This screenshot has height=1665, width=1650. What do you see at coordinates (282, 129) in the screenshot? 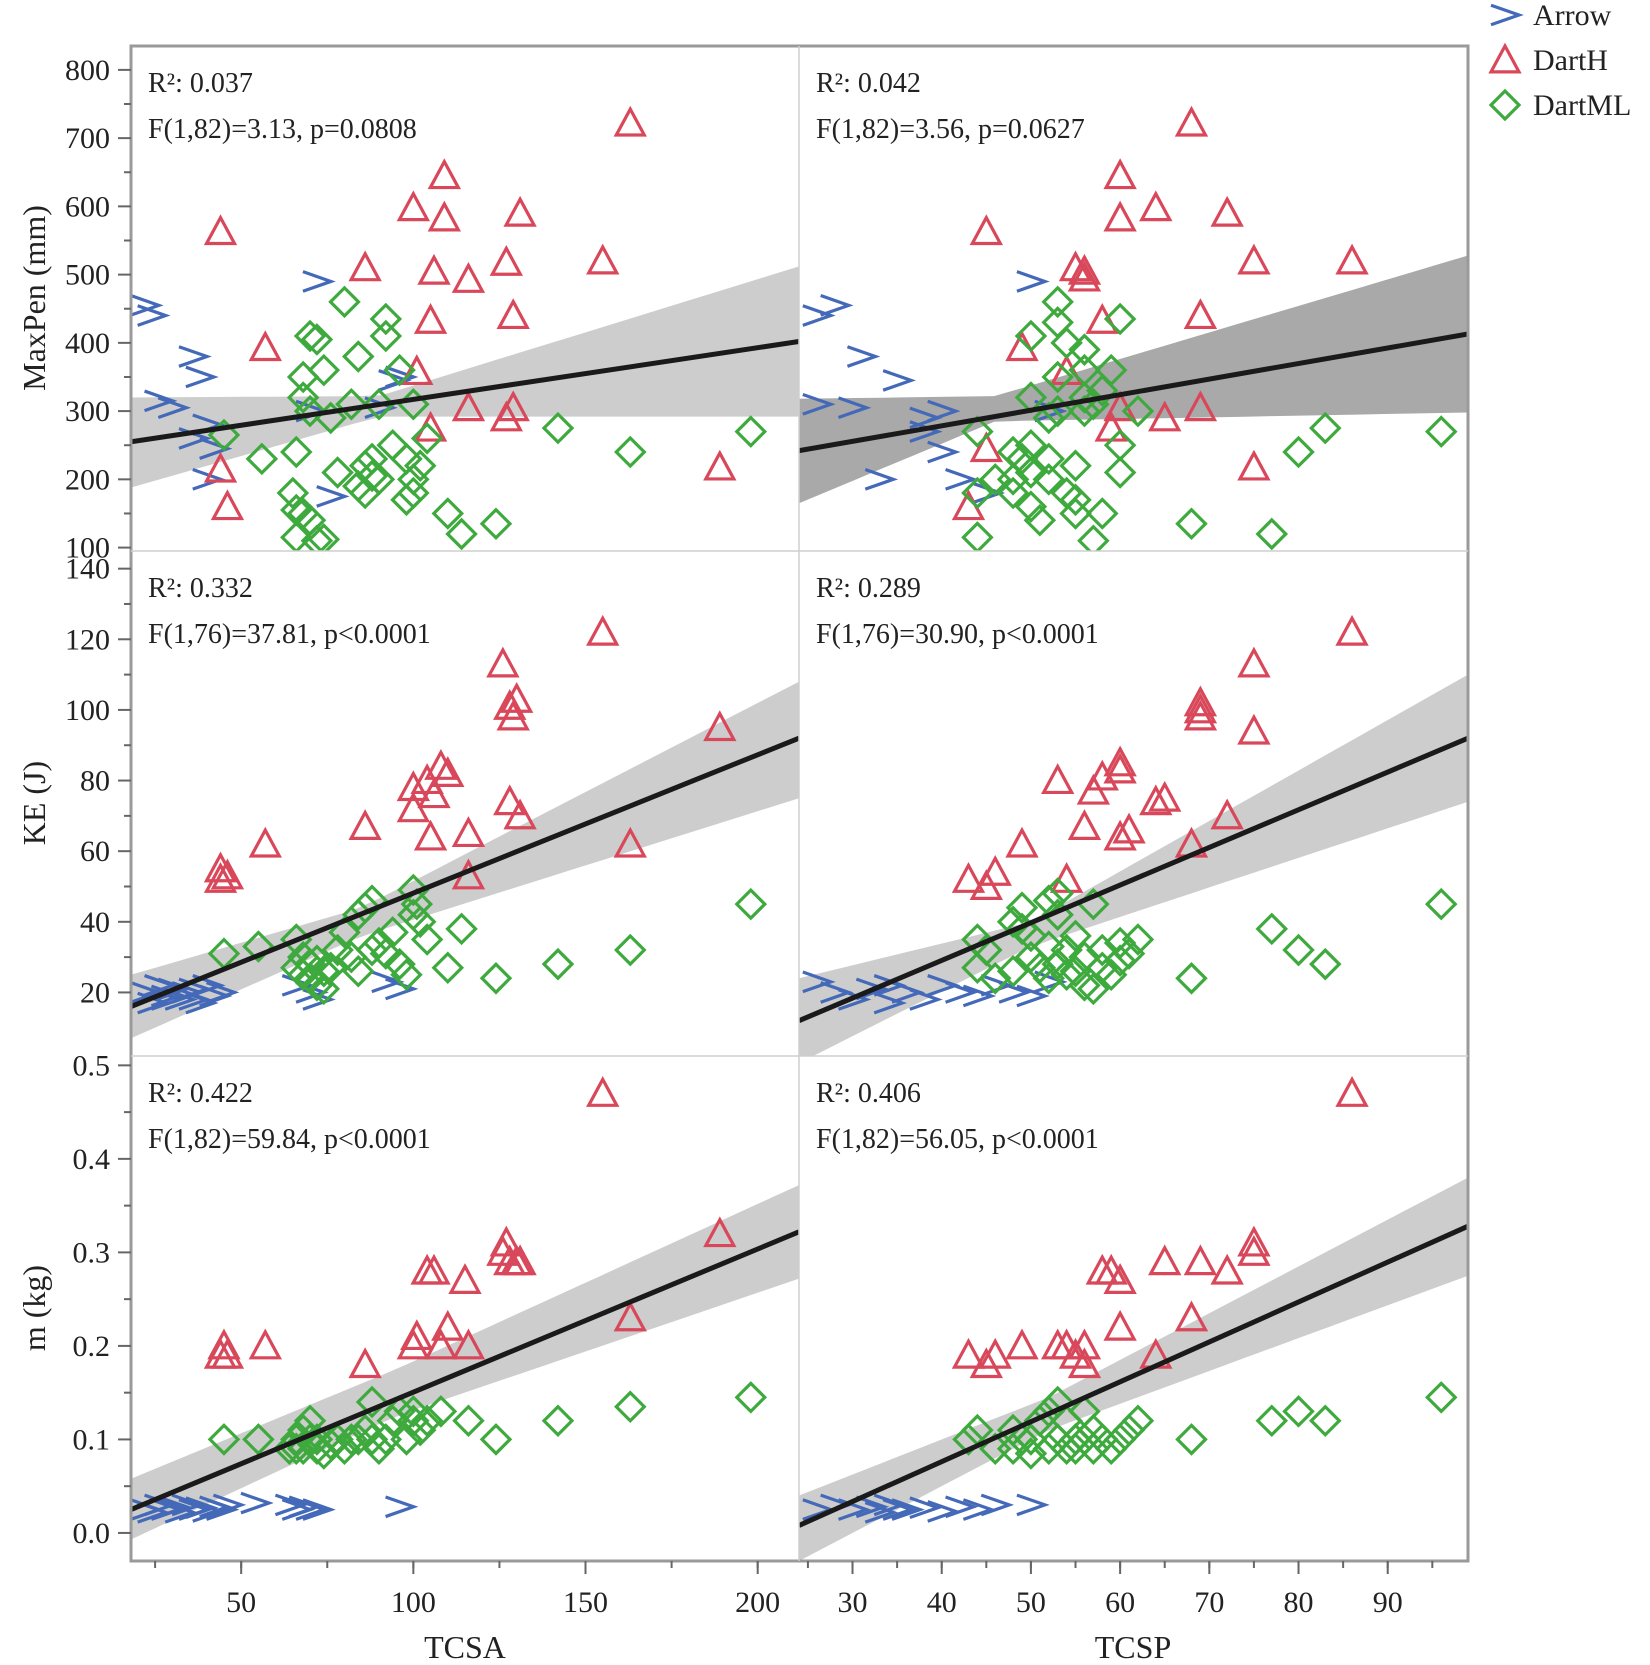
I see `stat-f-0-0: F(1,82)=3.13, p=0.0808` at bounding box center [282, 129].